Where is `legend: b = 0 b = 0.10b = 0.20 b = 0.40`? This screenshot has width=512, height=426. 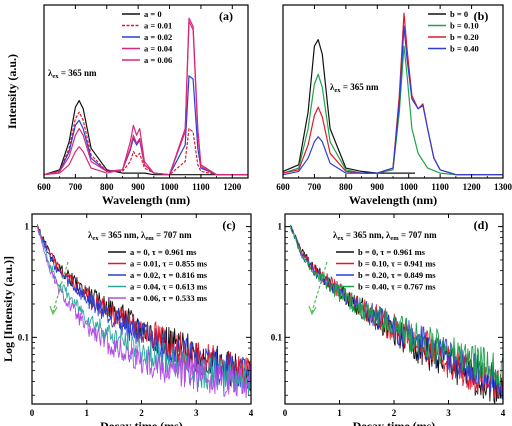
legend: b = 0 b = 0.10b = 0.20 b = 0.40 is located at coordinates (453, 31).